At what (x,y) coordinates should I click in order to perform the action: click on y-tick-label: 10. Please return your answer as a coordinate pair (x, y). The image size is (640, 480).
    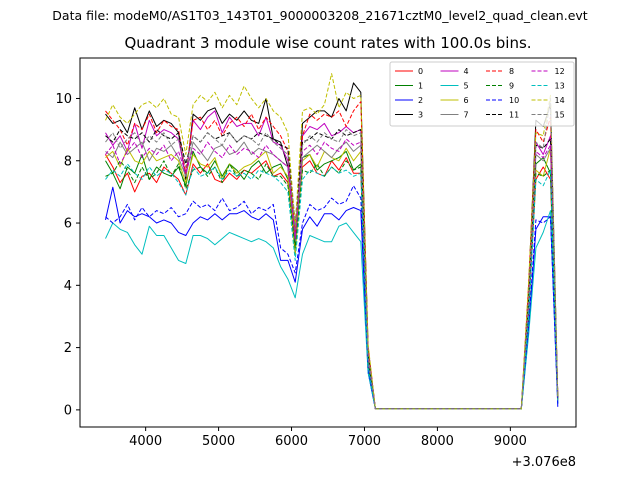
    Looking at the image, I should click on (63, 99).